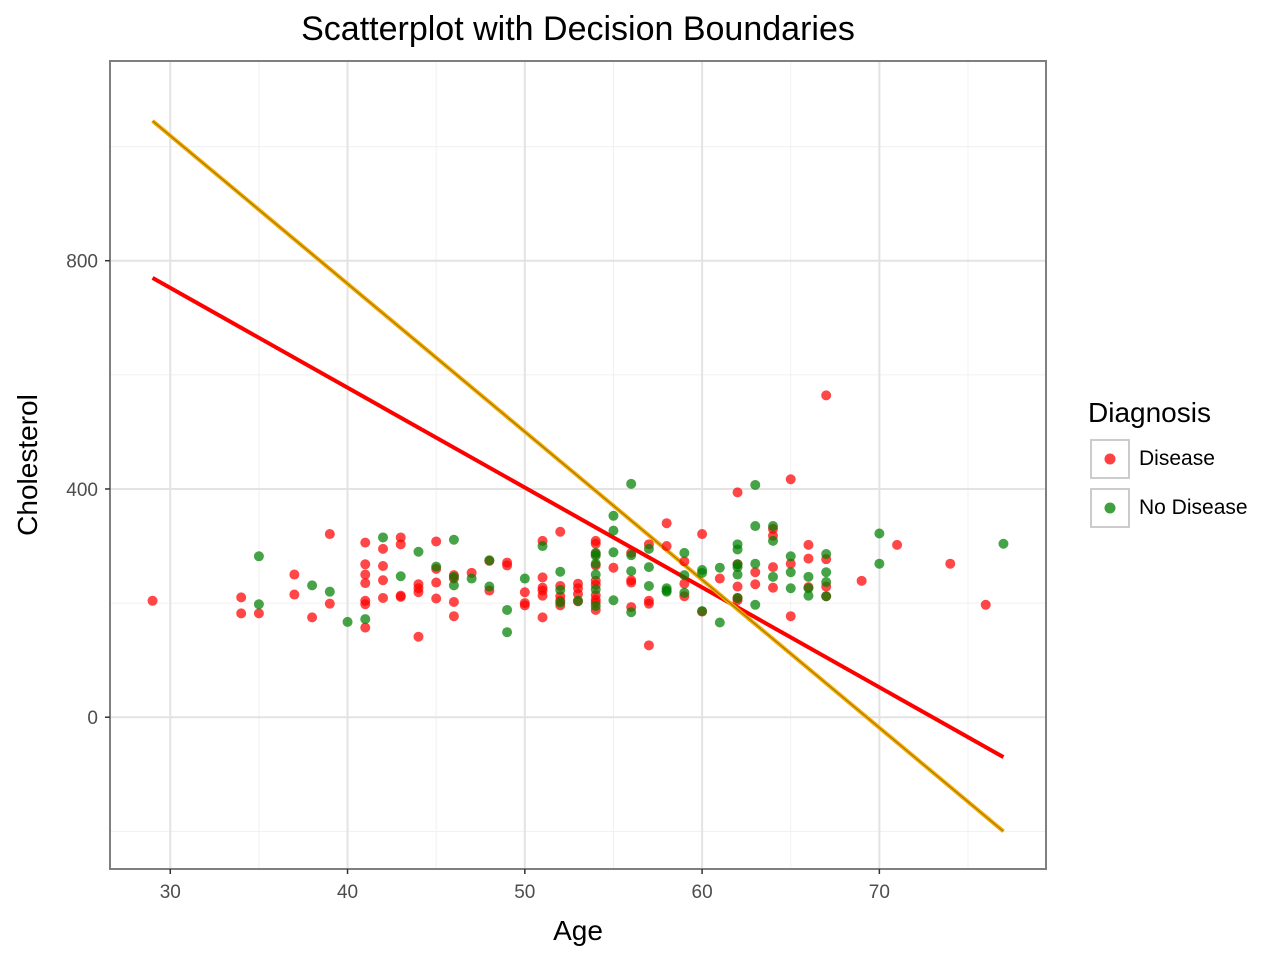  Describe the element at coordinates (82, 262) in the screenshot. I see `y-tick-label: 800` at that location.